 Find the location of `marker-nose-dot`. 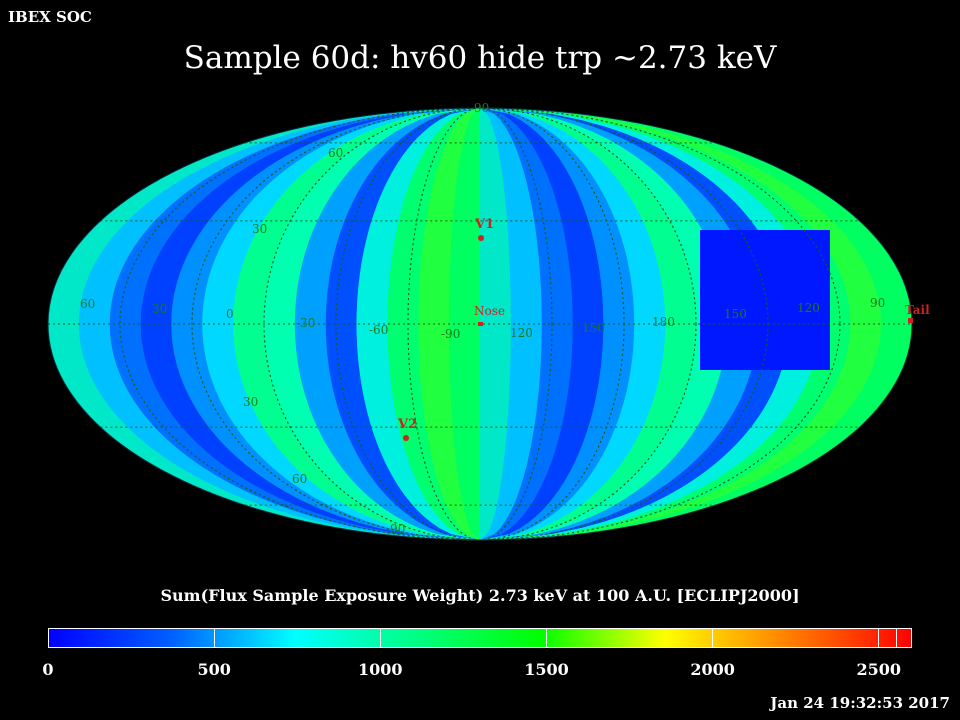

marker-nose-dot is located at coordinates (480, 324).